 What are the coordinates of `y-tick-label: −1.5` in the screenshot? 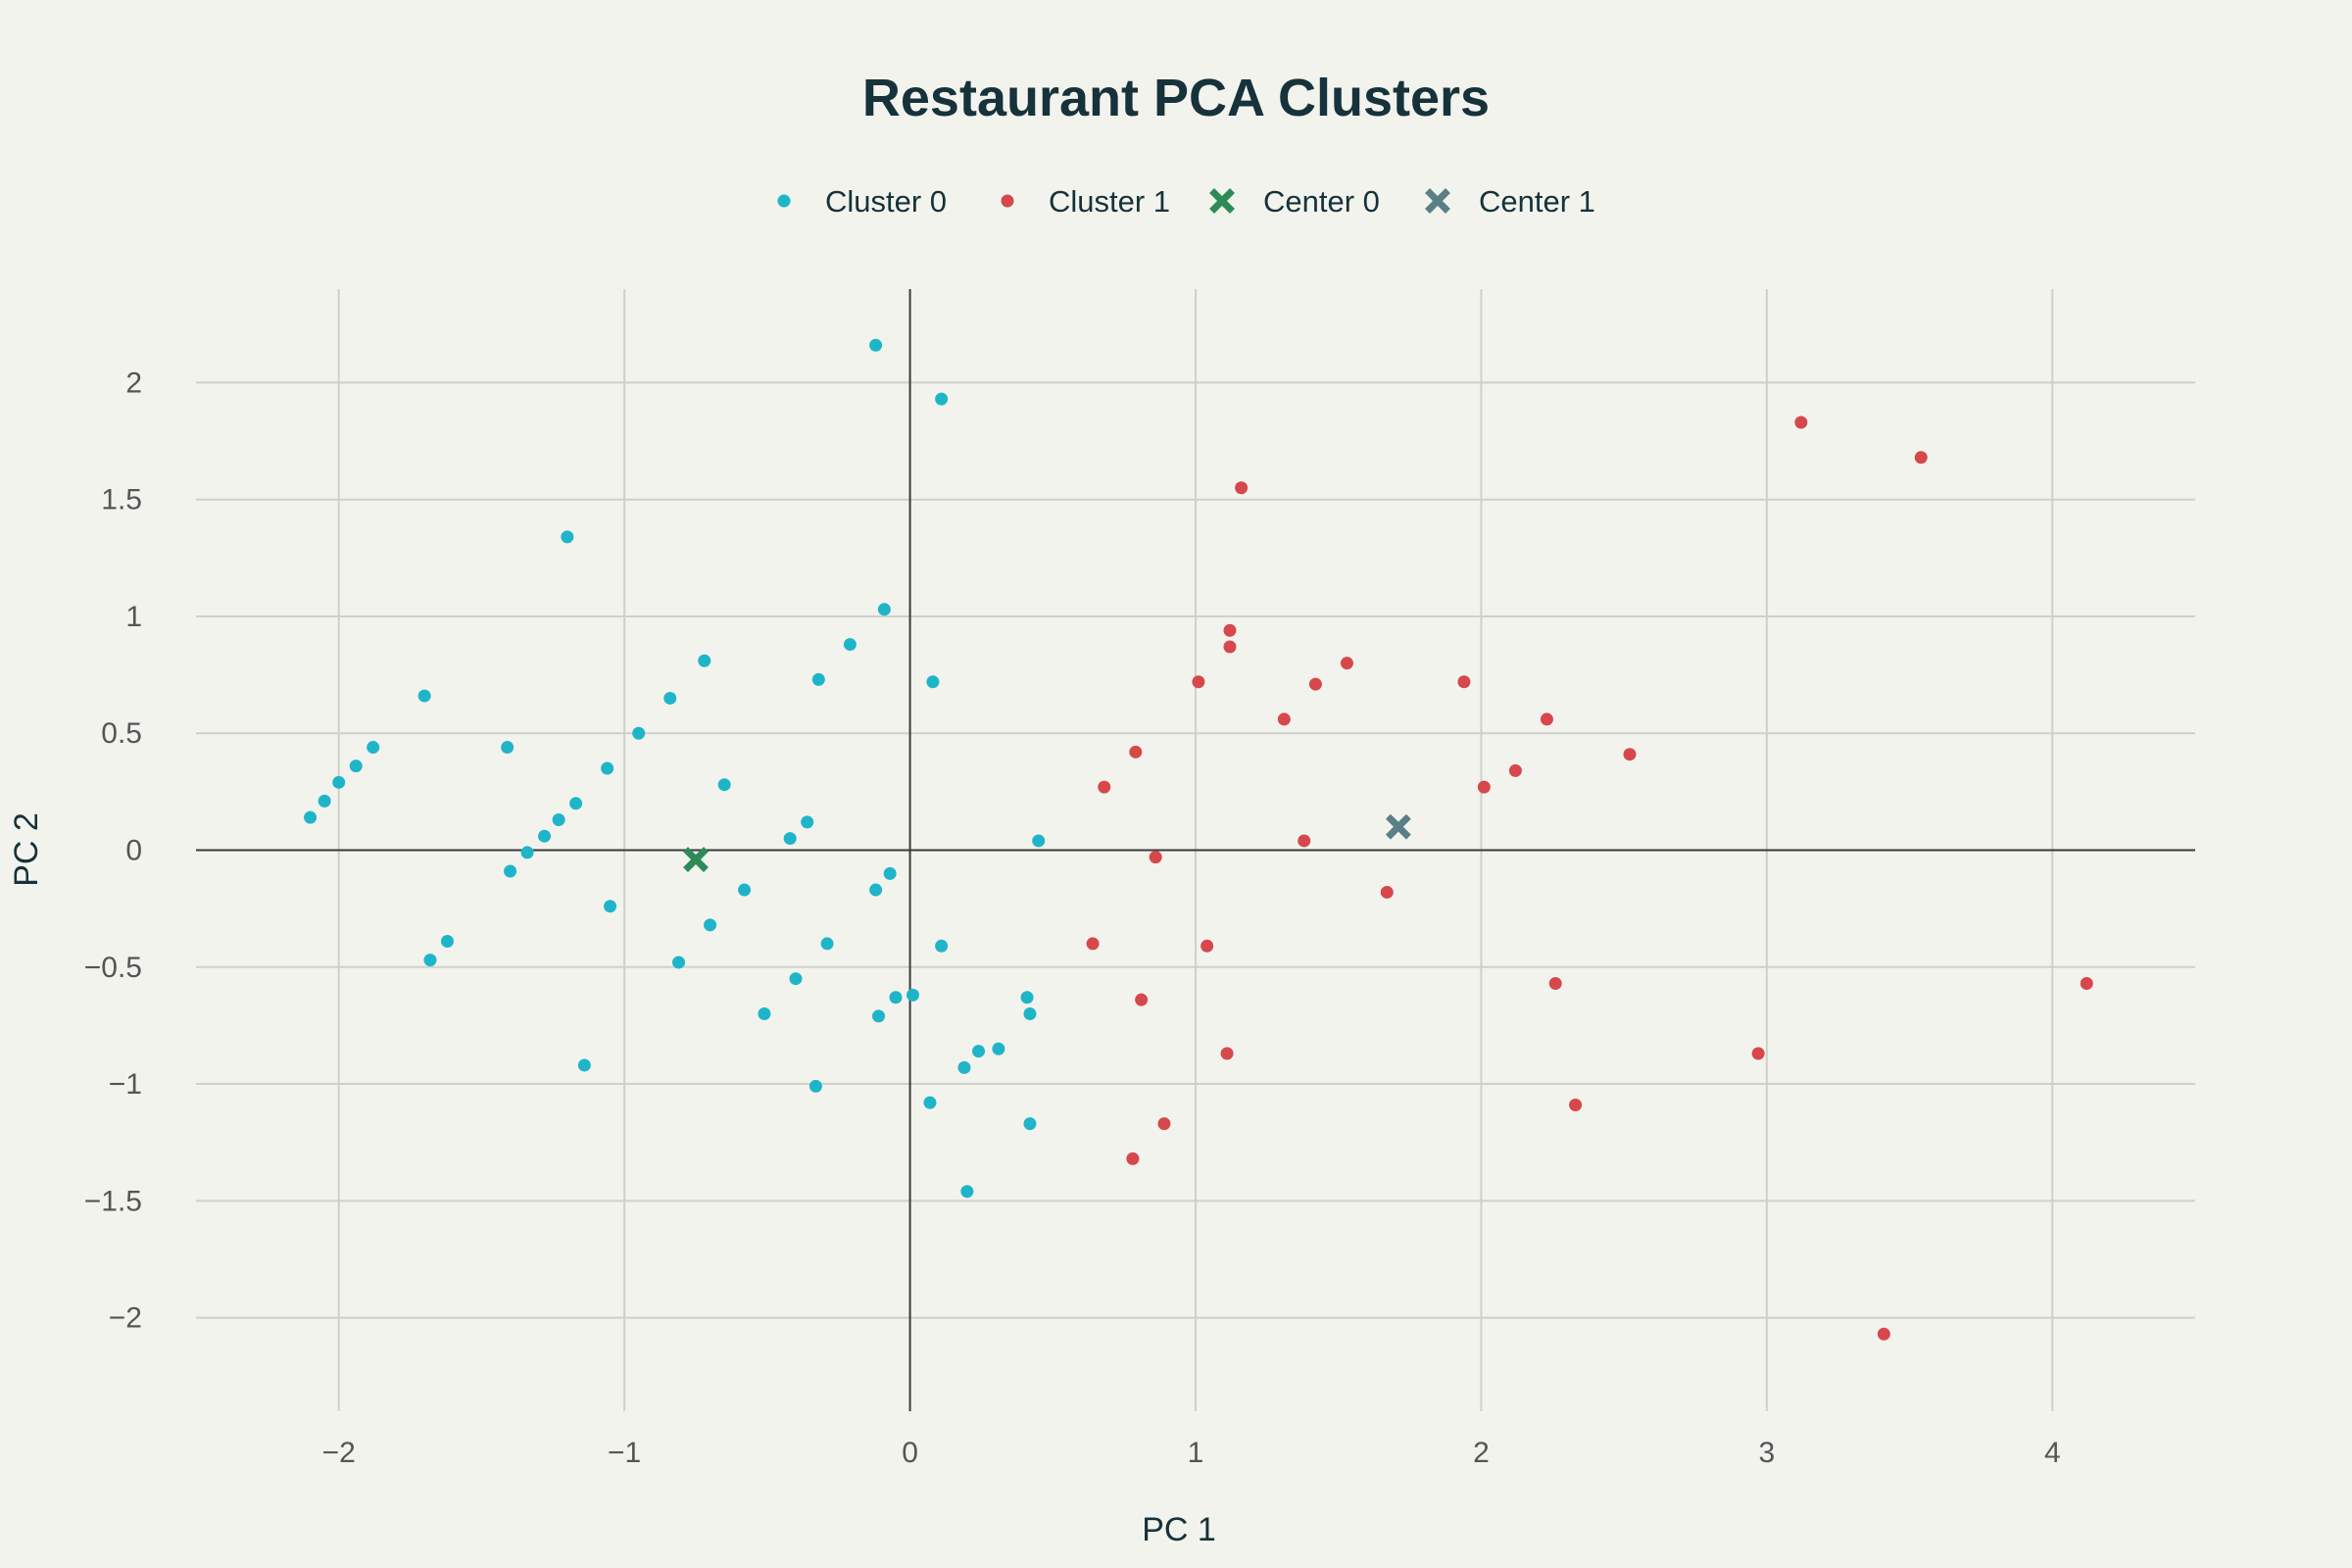 It's located at (113, 1201).